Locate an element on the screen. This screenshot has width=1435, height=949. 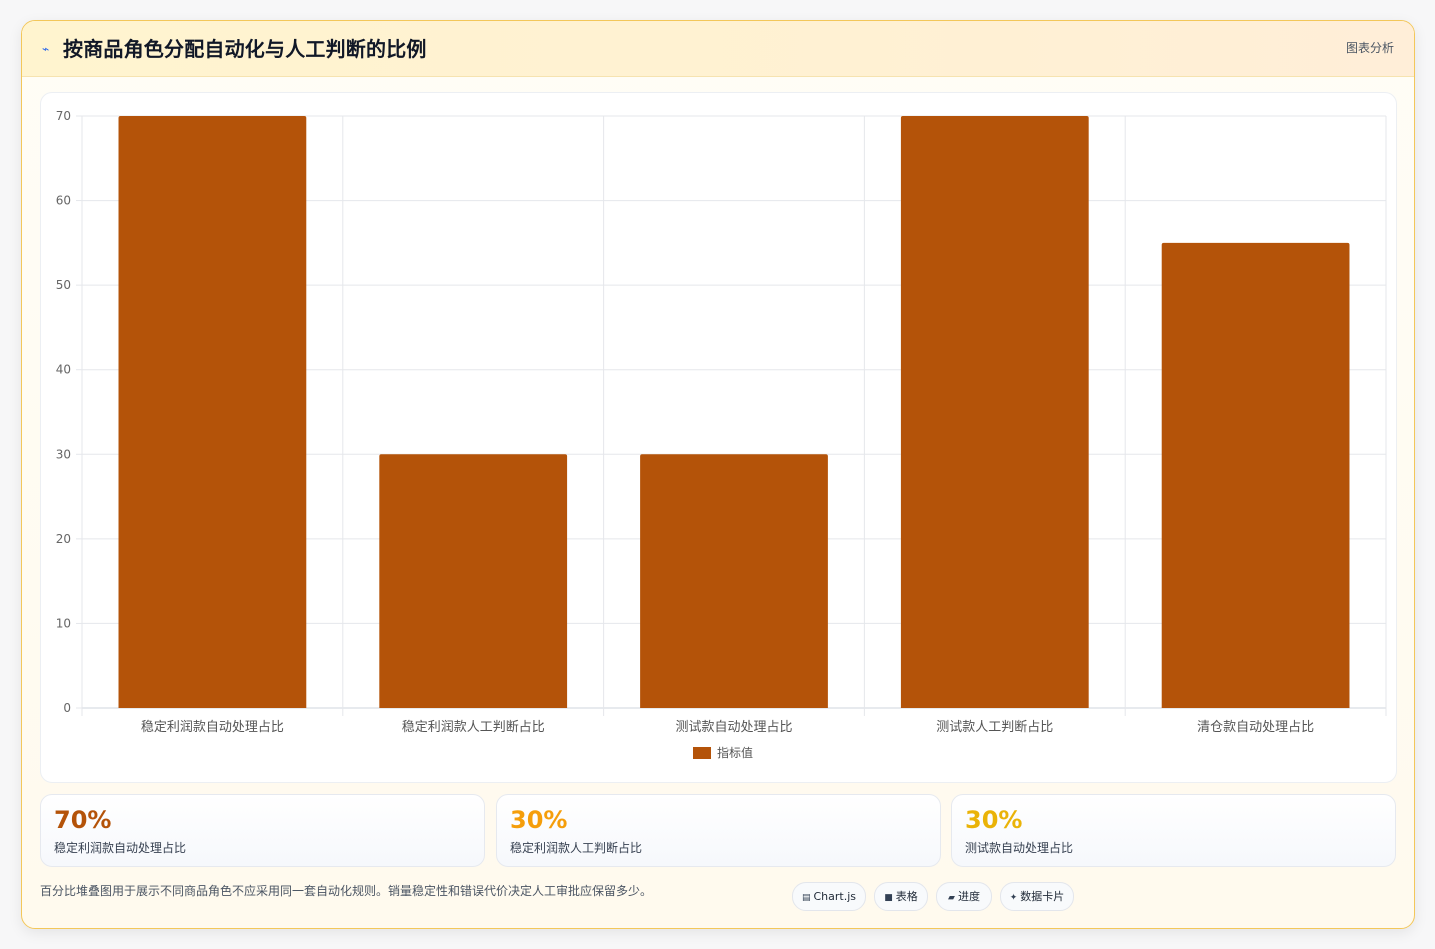
stat-card-2: 30% 稳定利润款人工判断占比 is located at coordinates (718, 830).